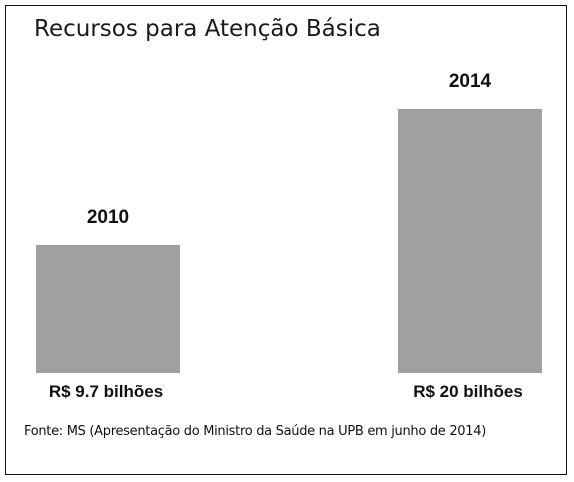 The height and width of the screenshot is (482, 574). What do you see at coordinates (108, 308) in the screenshot?
I see `bar-2010` at bounding box center [108, 308].